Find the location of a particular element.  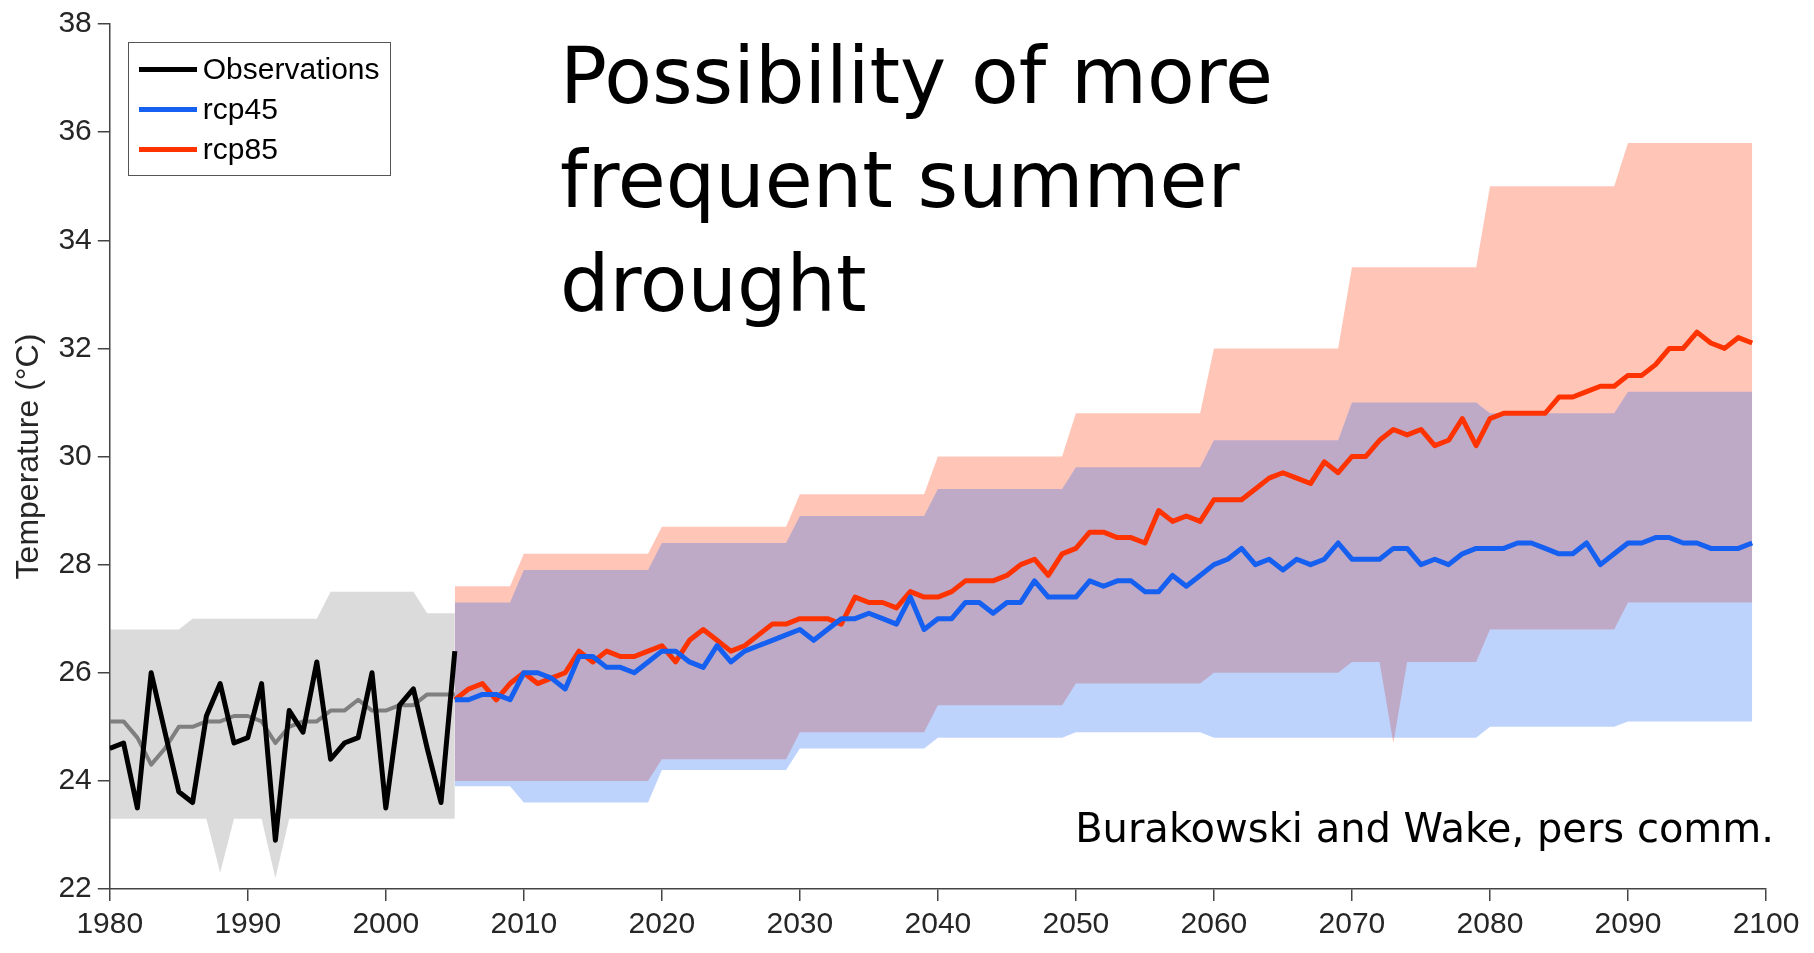

y-tick-label: 30 is located at coordinates (75, 454).